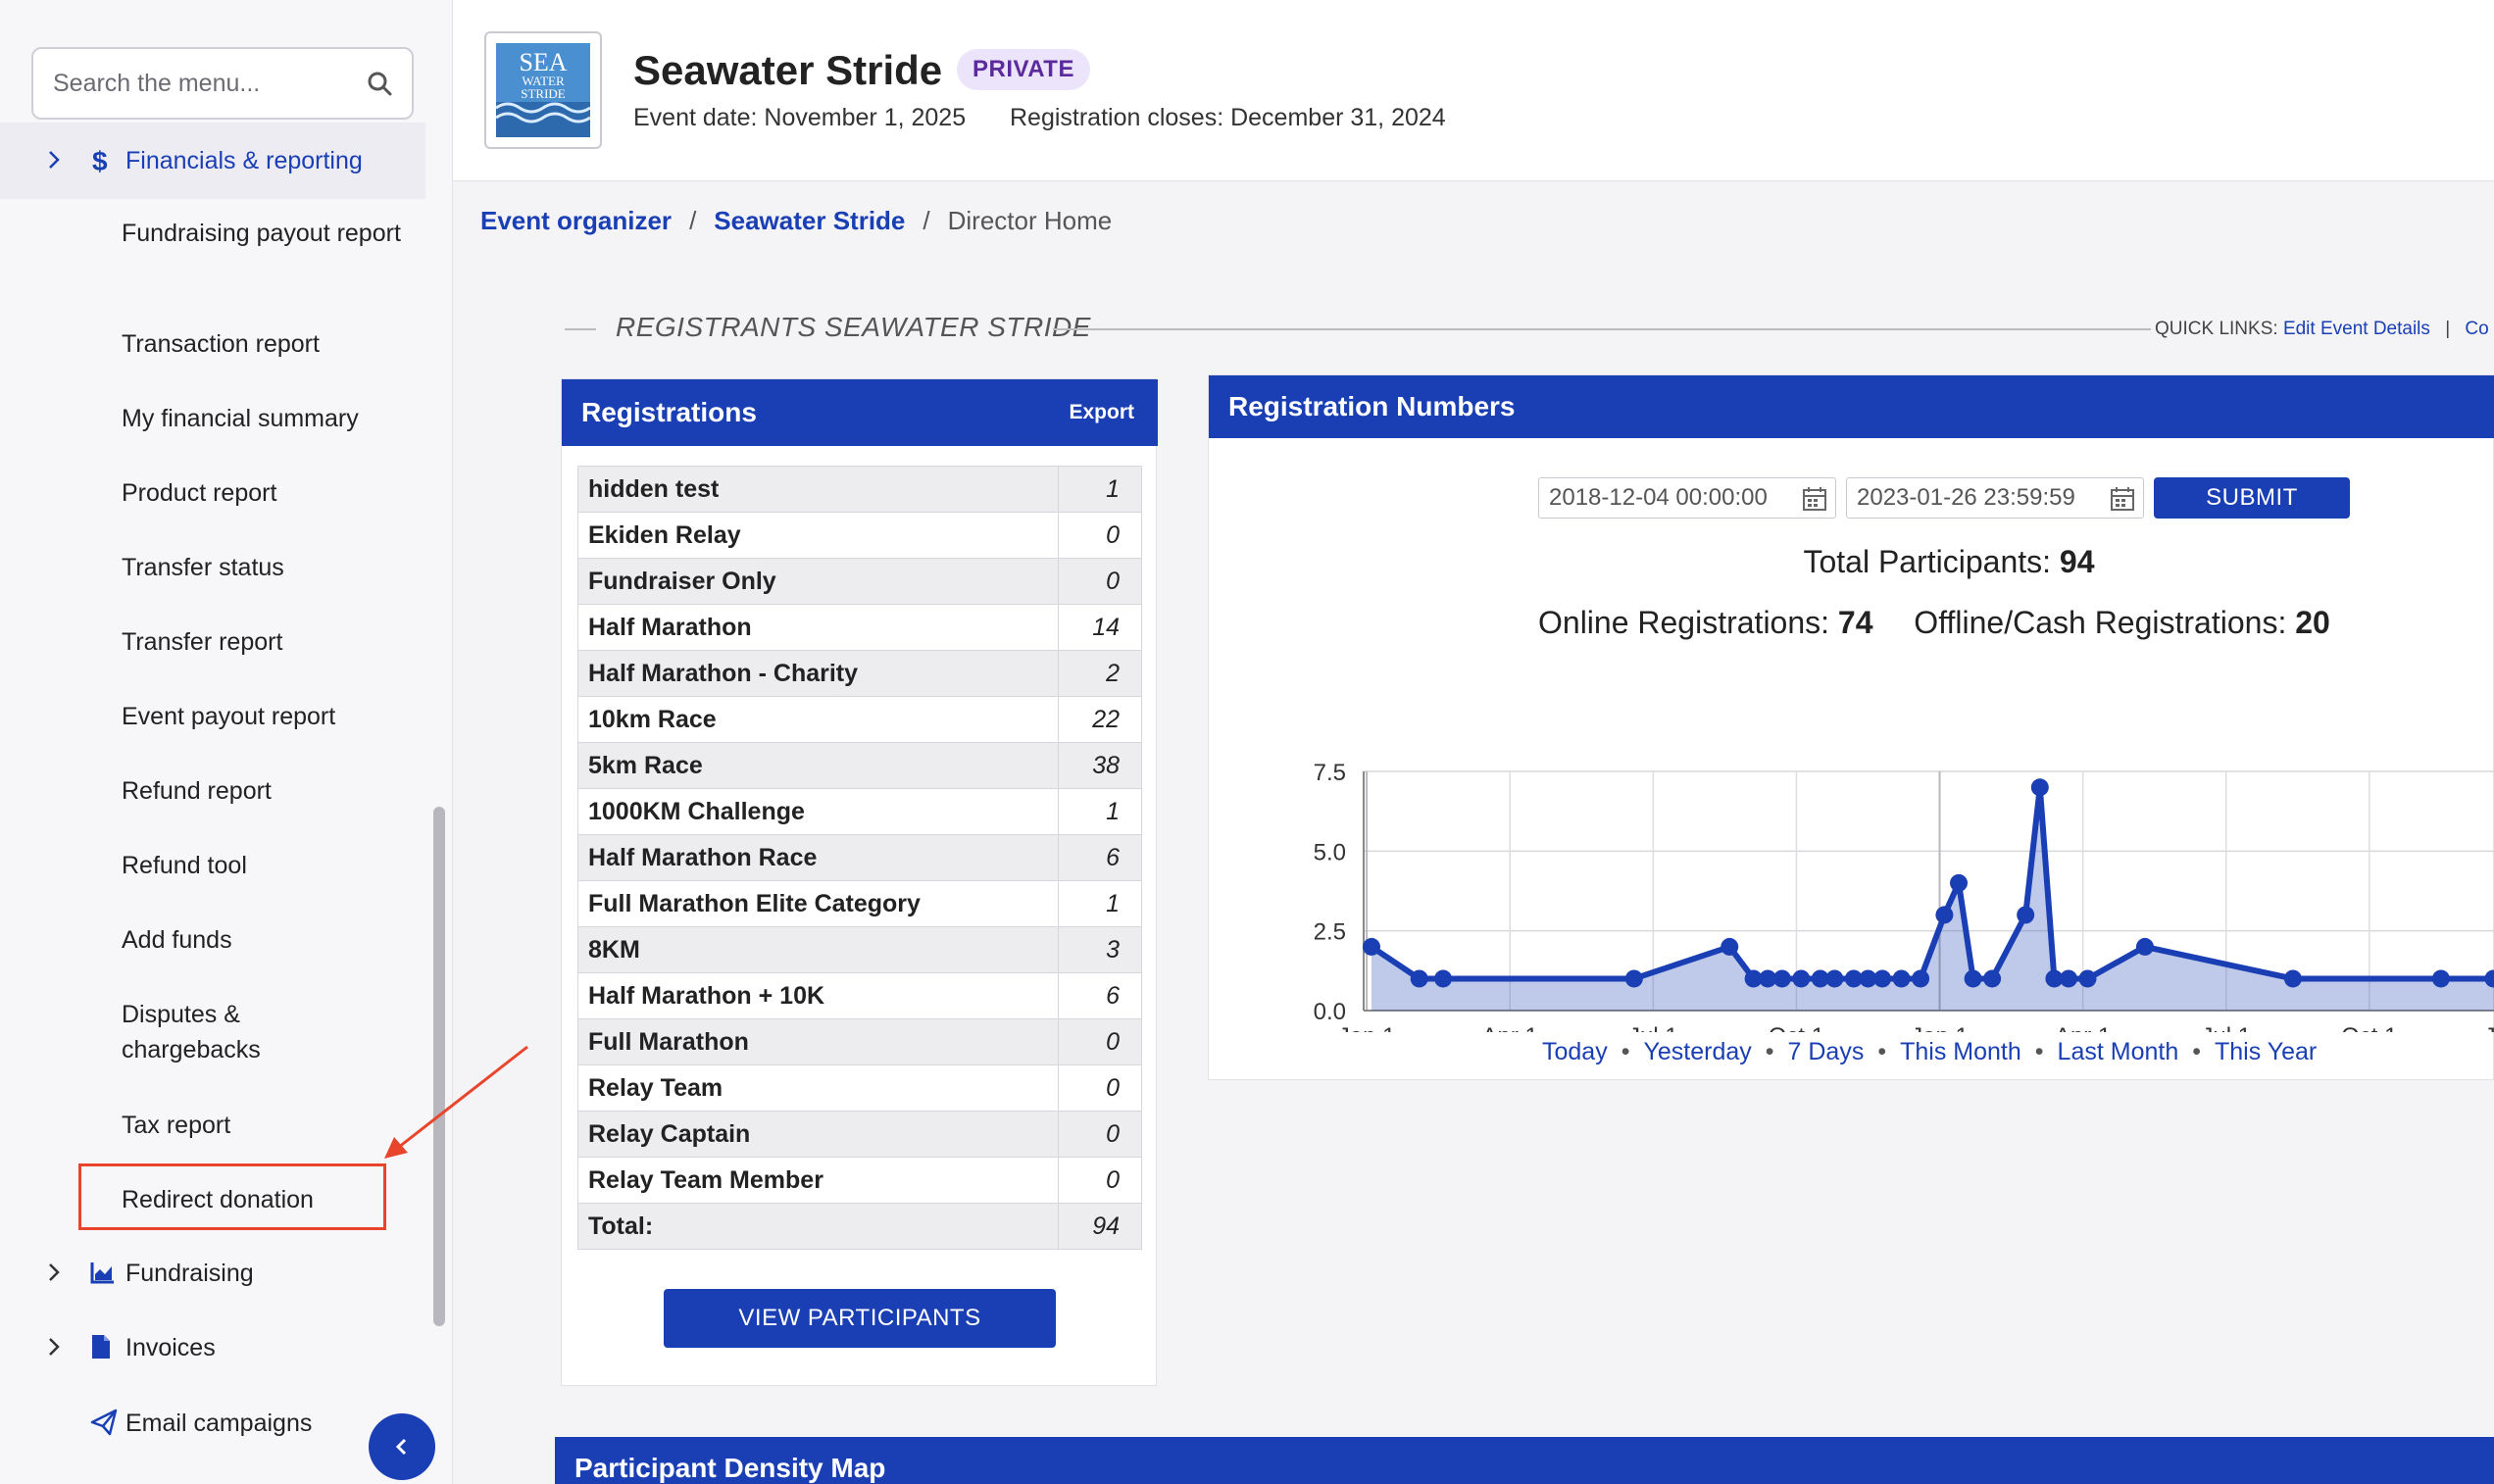 The height and width of the screenshot is (1484, 2494). What do you see at coordinates (1575, 1051) in the screenshot?
I see `range-link-today: Today` at bounding box center [1575, 1051].